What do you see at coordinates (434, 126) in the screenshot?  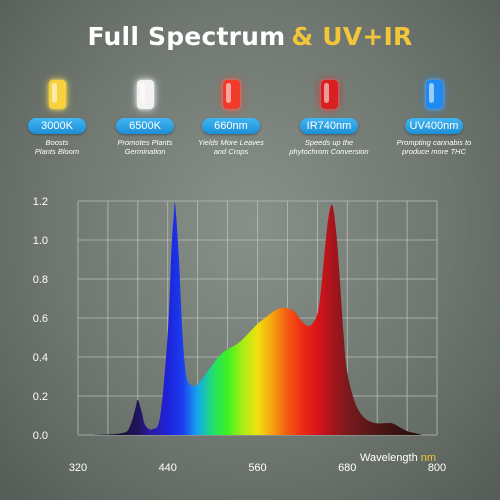 I see `led-label-badge: UV400nm` at bounding box center [434, 126].